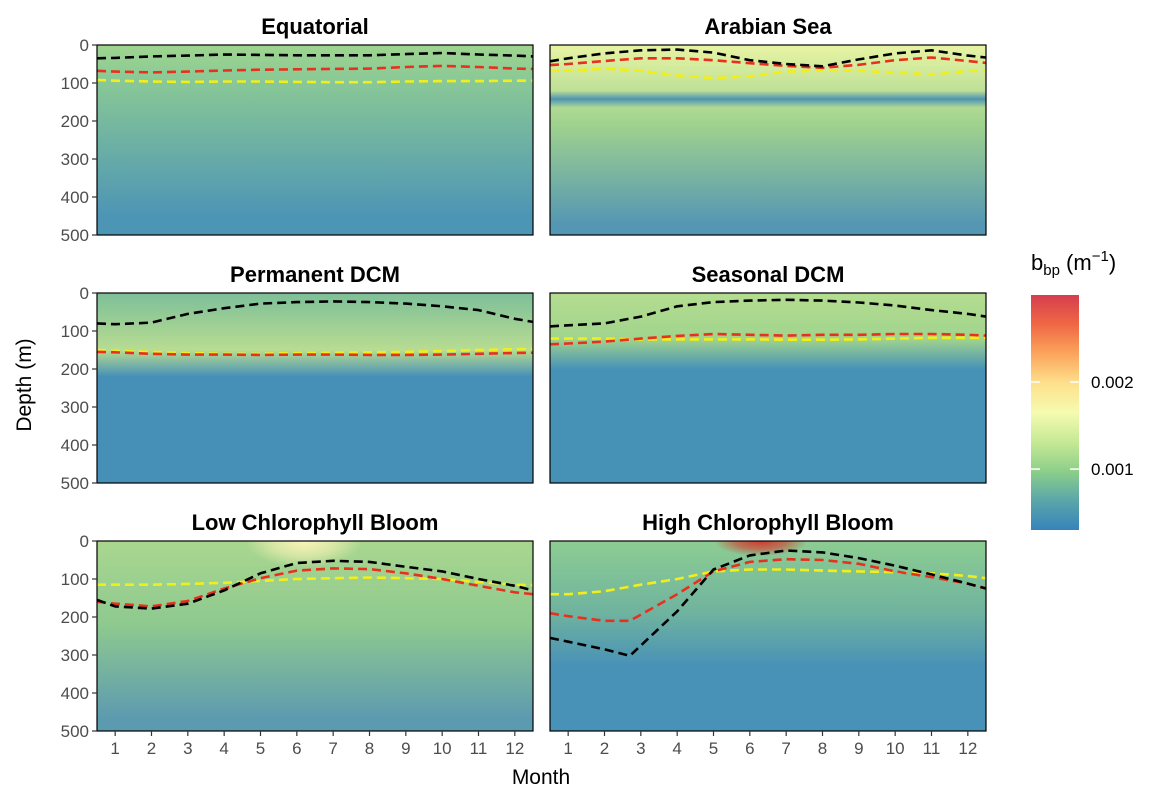 Image resolution: width=1152 pixels, height=791 pixels. I want to click on legend-title-close: ), so click(1112, 262).